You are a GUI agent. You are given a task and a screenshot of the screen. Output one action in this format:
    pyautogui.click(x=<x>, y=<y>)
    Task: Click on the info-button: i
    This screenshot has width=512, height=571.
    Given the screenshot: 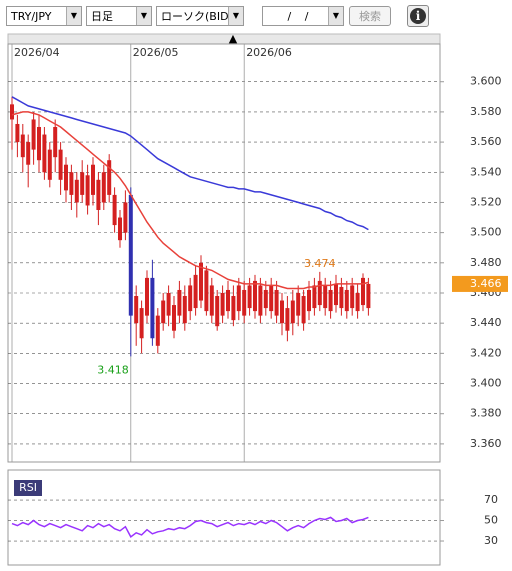 What is the action you would take?
    pyautogui.click(x=418, y=16)
    